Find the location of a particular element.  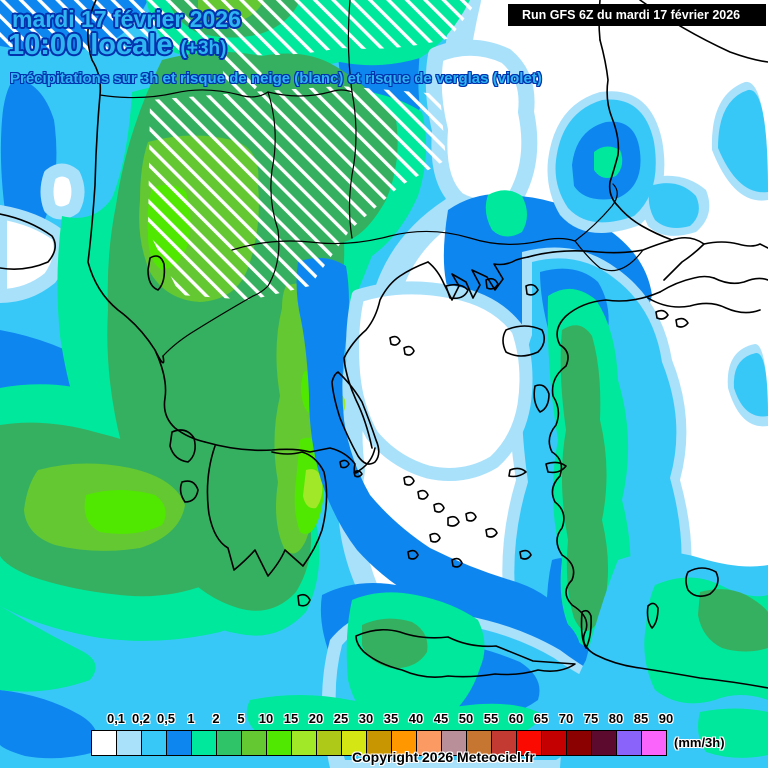

legend-label: 50 is located at coordinates (466, 718).